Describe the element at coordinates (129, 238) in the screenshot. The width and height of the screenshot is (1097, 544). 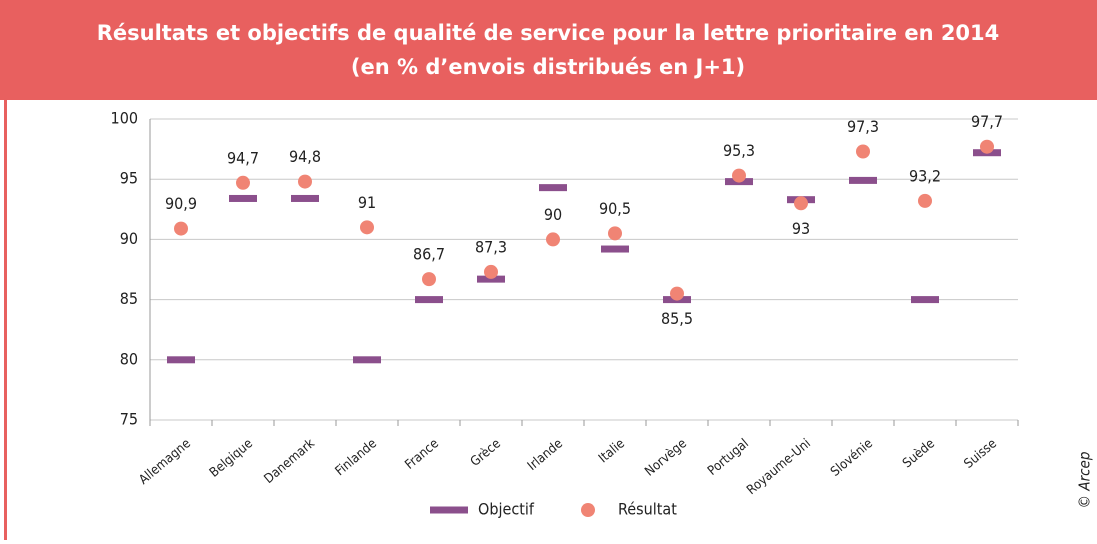
I see `y-tick-label: 90` at that location.